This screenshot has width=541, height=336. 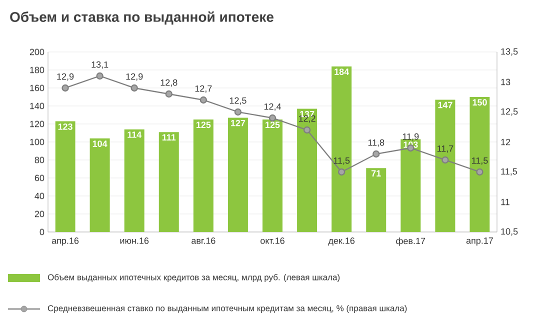 I want to click on y2-tick-label: 11,5, so click(x=509, y=172).